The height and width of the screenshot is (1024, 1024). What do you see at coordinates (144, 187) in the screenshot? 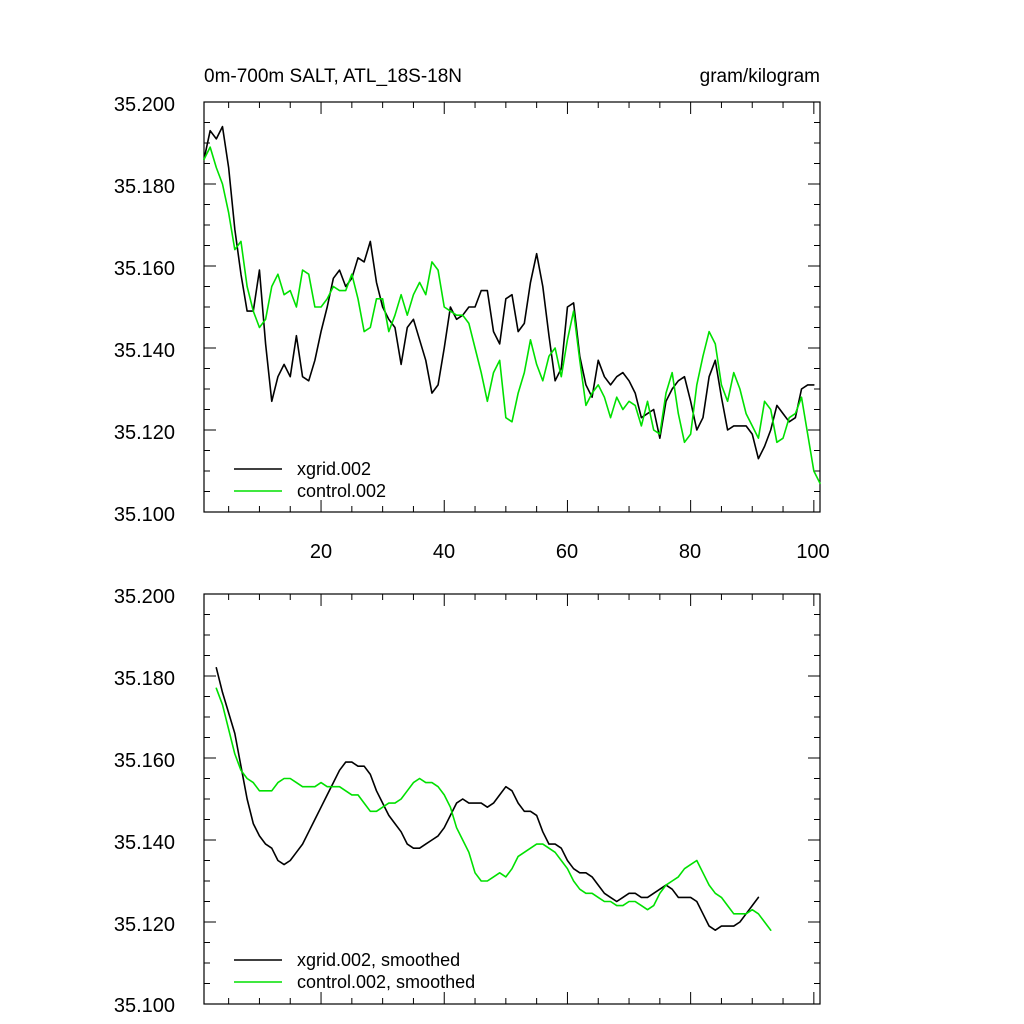
I see `top-y-tick-label: 35.180` at bounding box center [144, 187].